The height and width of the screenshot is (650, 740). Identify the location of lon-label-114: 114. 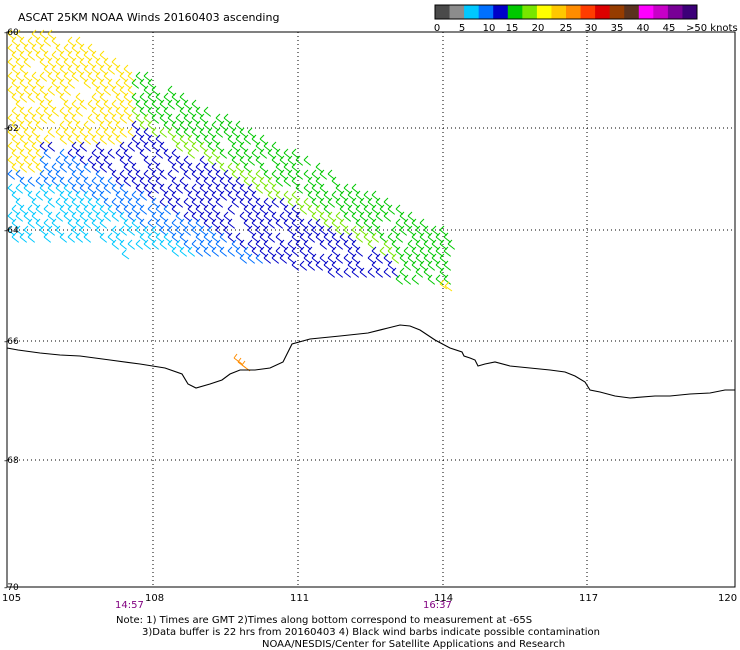
(443, 598).